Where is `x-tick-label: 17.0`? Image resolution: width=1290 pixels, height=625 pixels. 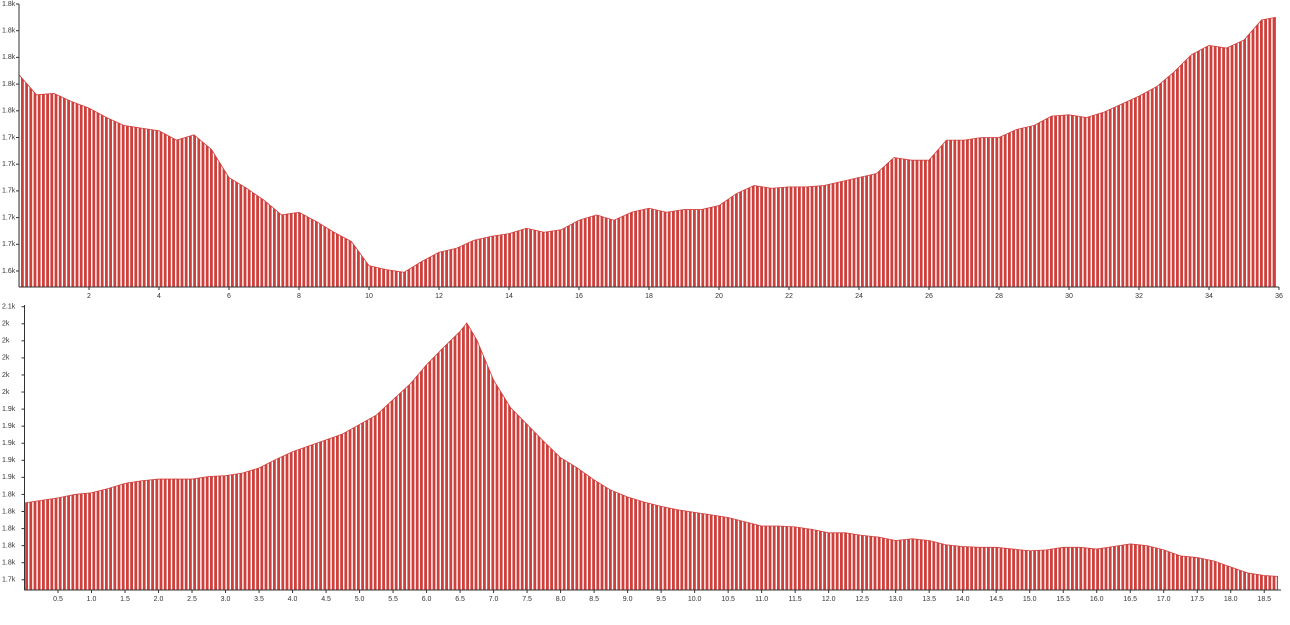 x-tick-label: 17.0 is located at coordinates (1164, 599).